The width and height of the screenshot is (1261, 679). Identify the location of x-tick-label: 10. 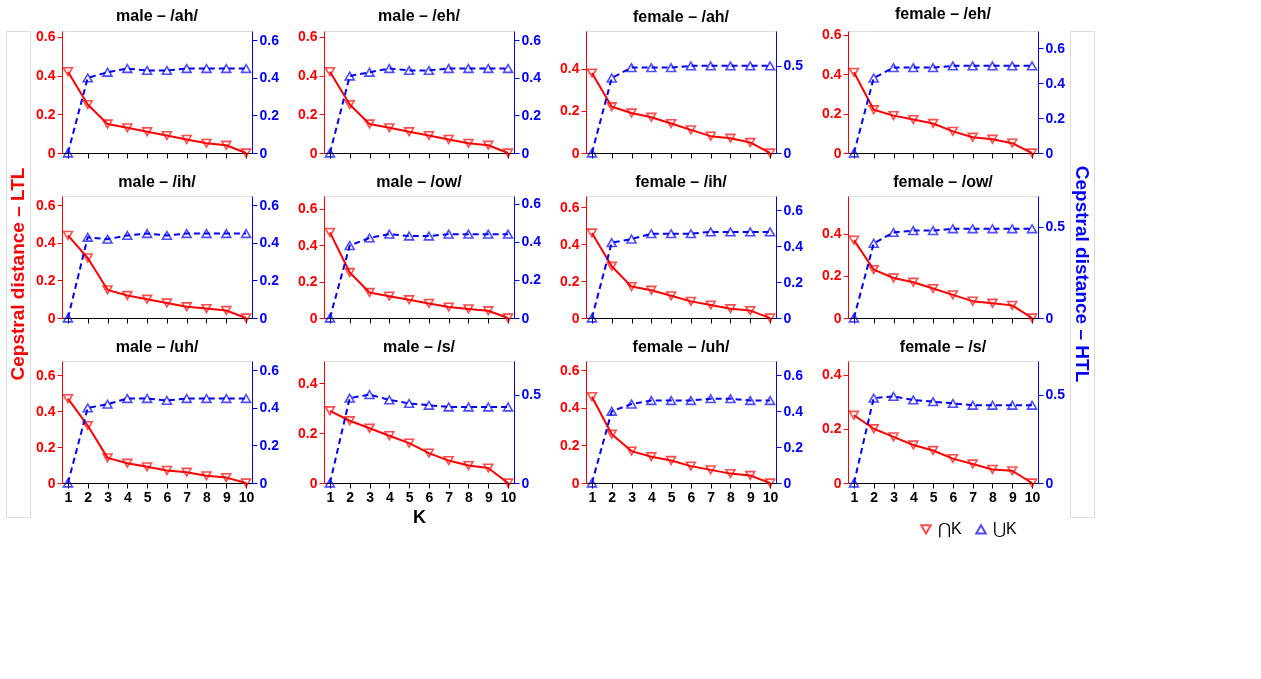
(1032, 496).